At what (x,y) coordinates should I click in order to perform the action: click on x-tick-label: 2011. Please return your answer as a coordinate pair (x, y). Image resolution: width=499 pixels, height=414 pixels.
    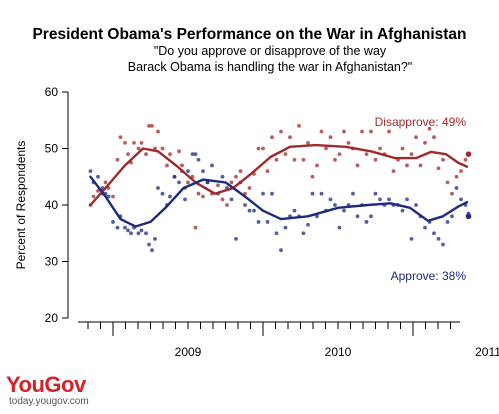
    Looking at the image, I should click on (487, 352).